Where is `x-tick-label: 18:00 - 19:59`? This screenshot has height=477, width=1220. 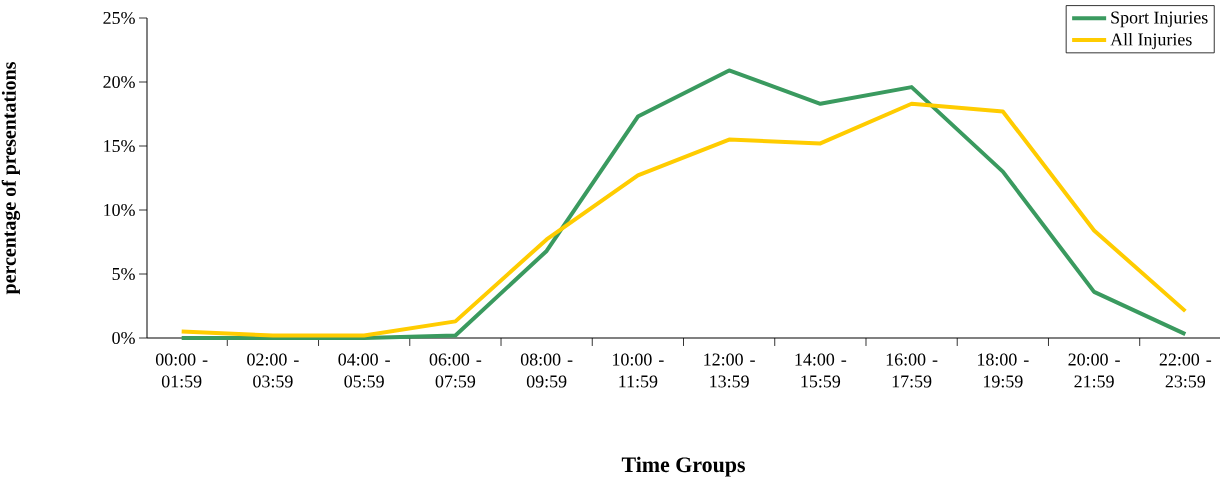
x-tick-label: 18:00 - 19:59 is located at coordinates (1003, 370).